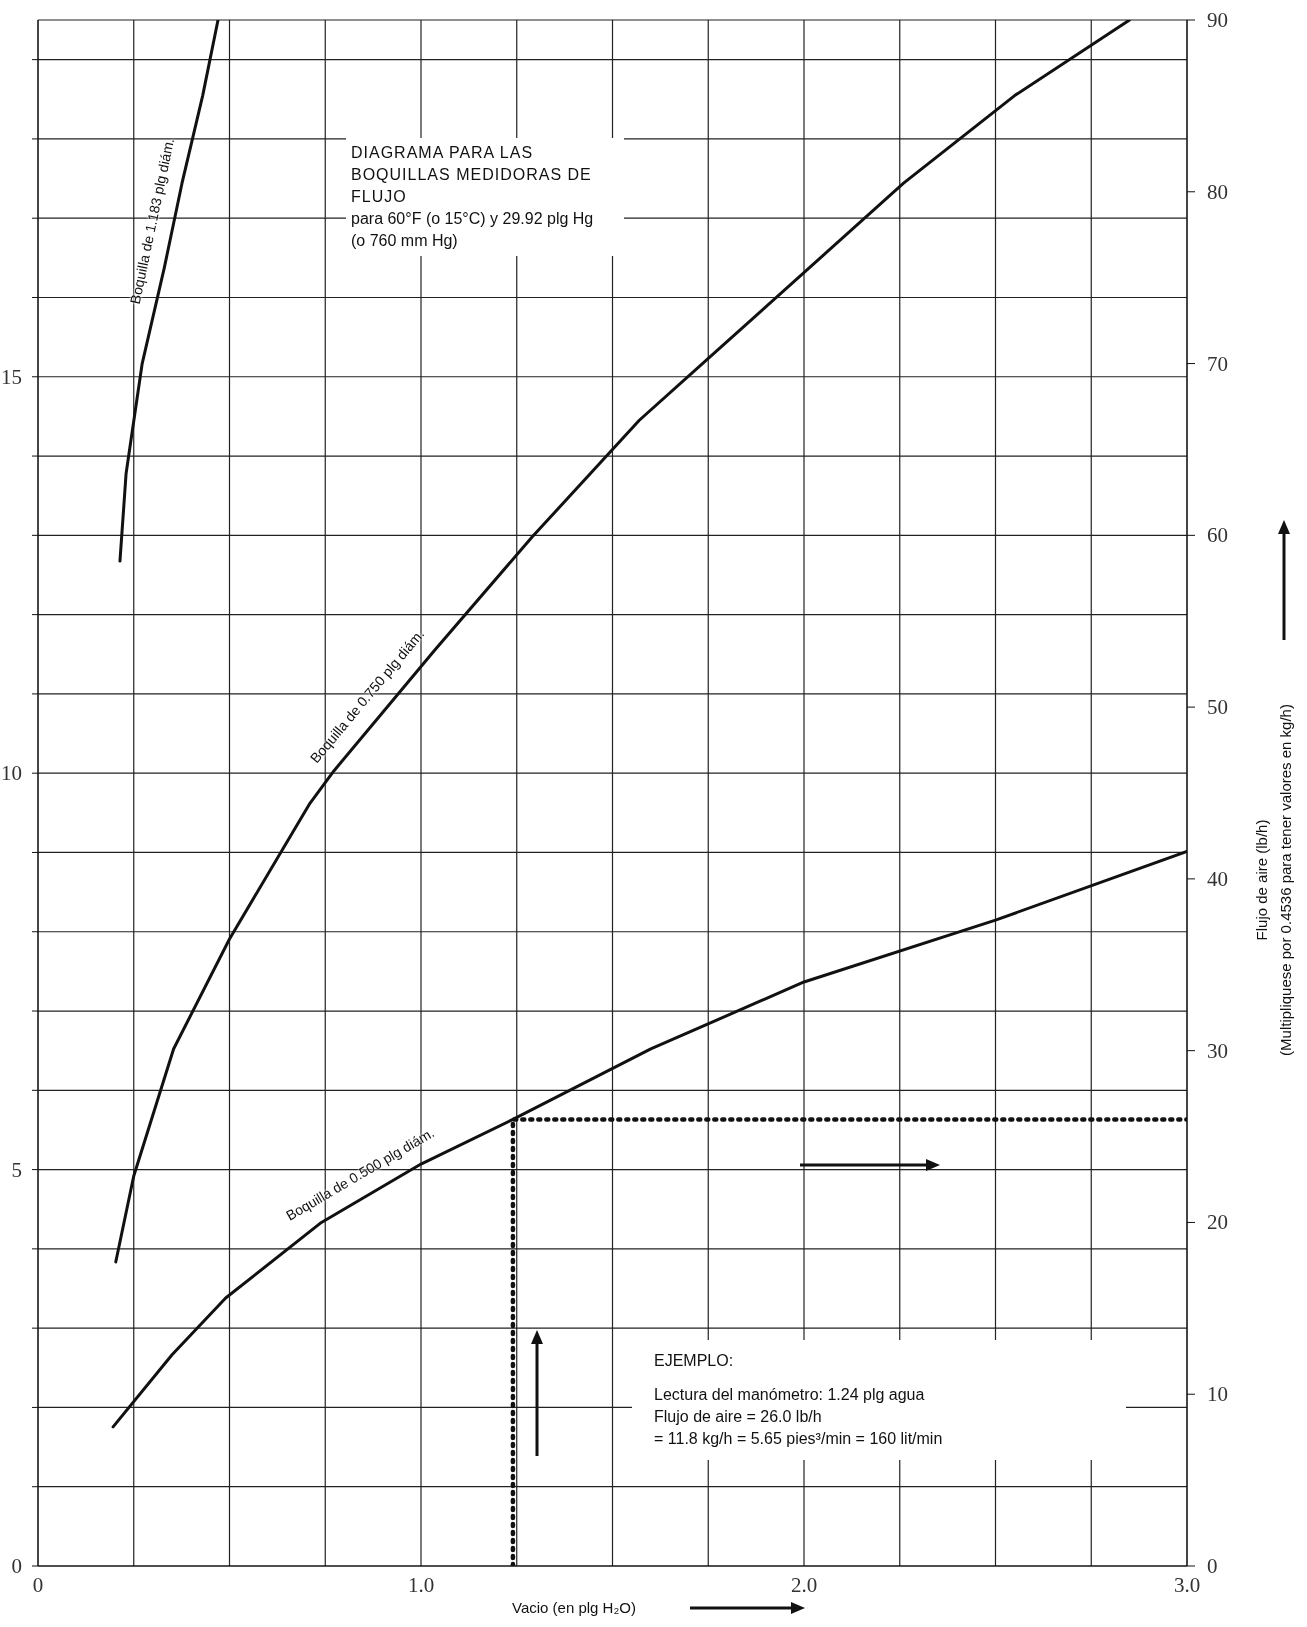  What do you see at coordinates (1261, 880) in the screenshot?
I see `y2-axis-title: Flujo de aire (lb/h)` at bounding box center [1261, 880].